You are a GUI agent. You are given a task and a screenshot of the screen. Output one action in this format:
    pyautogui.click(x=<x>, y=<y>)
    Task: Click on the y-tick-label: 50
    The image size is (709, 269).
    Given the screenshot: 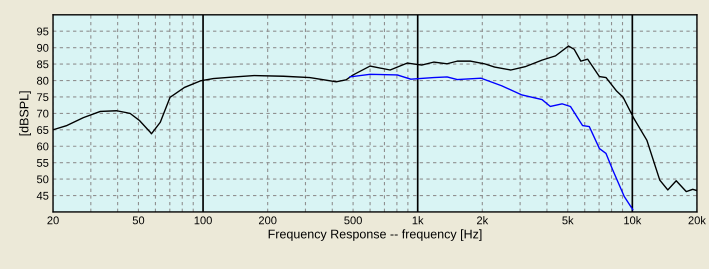 What is the action you would take?
    pyautogui.click(x=42, y=179)
    